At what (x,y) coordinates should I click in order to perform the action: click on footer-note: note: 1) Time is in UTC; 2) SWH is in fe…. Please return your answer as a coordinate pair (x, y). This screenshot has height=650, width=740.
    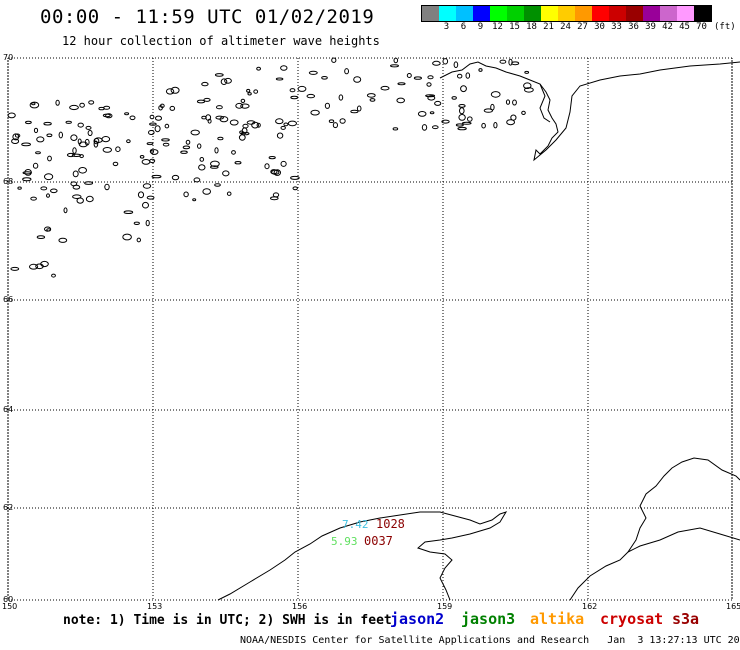
    Looking at the image, I should click on (227, 620).